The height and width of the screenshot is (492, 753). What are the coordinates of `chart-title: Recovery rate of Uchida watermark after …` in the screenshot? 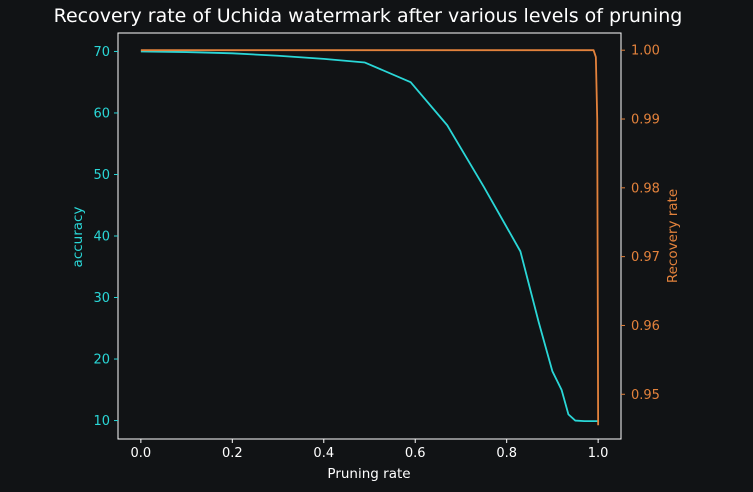 It's located at (368, 16).